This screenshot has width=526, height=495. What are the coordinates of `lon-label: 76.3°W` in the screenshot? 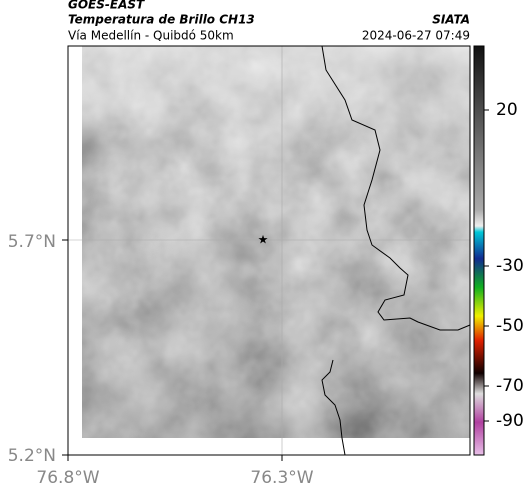 It's located at (281, 478).